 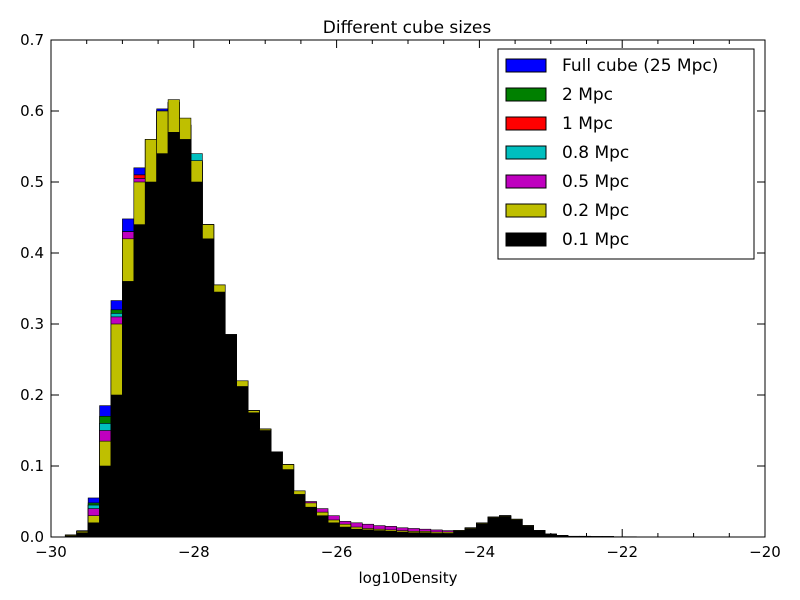 What do you see at coordinates (32, 182) in the screenshot?
I see `y-tick-label: 0.5` at bounding box center [32, 182].